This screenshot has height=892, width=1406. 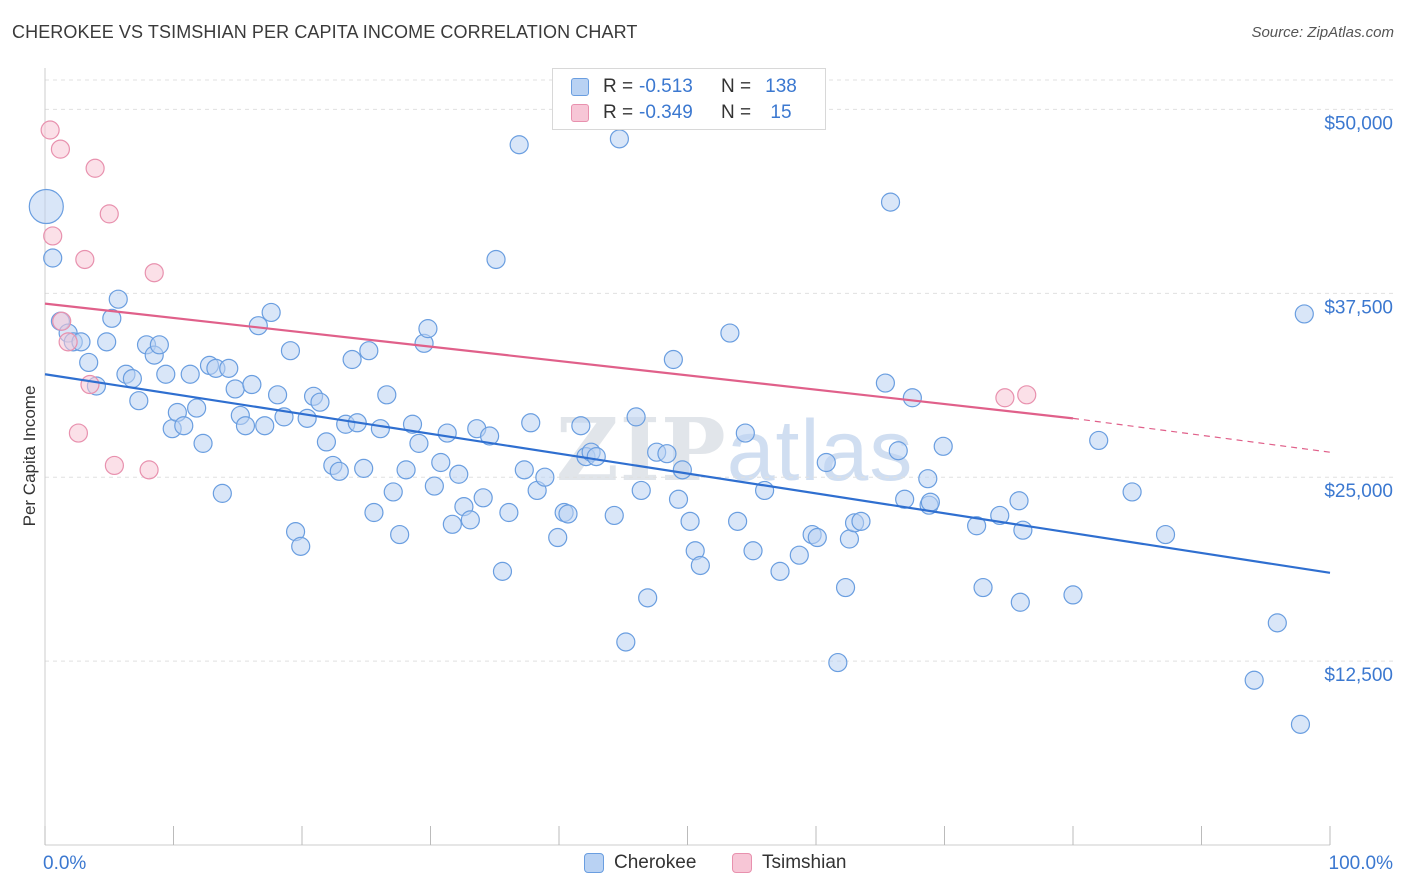 I want to click on r-label: R =, so click(x=618, y=86).